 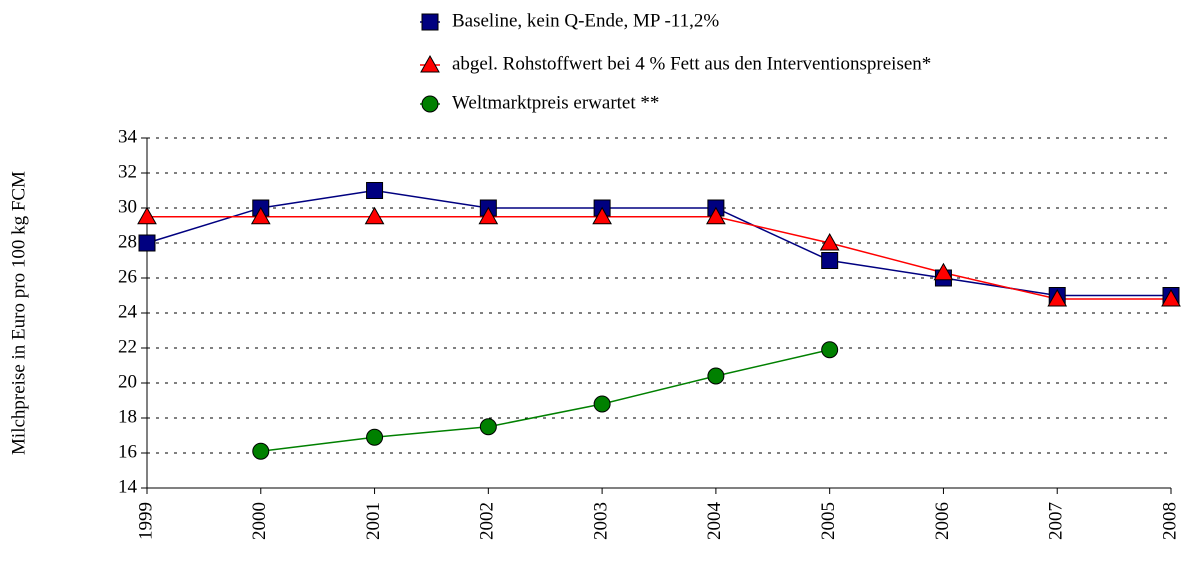 What do you see at coordinates (1169, 521) in the screenshot?
I see `x-tick-label: 2008` at bounding box center [1169, 521].